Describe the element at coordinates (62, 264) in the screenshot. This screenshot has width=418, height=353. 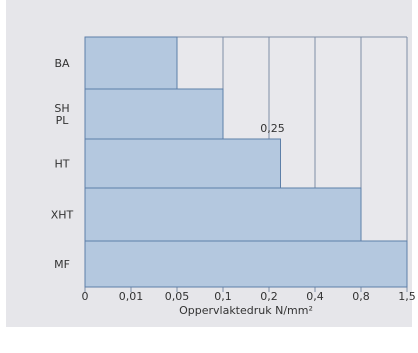
I see `category-label: MF` at that location.